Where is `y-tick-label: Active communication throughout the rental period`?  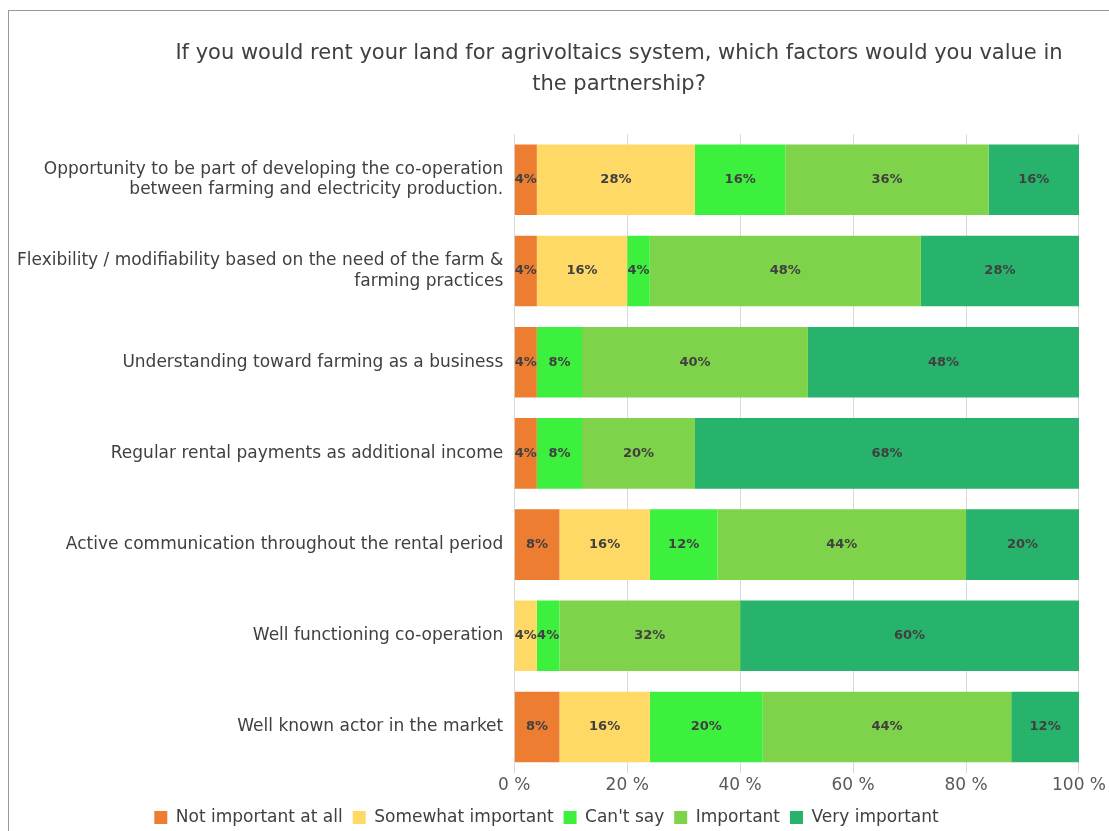 y-tick-label: Active communication throughout the rental period is located at coordinates (284, 543).